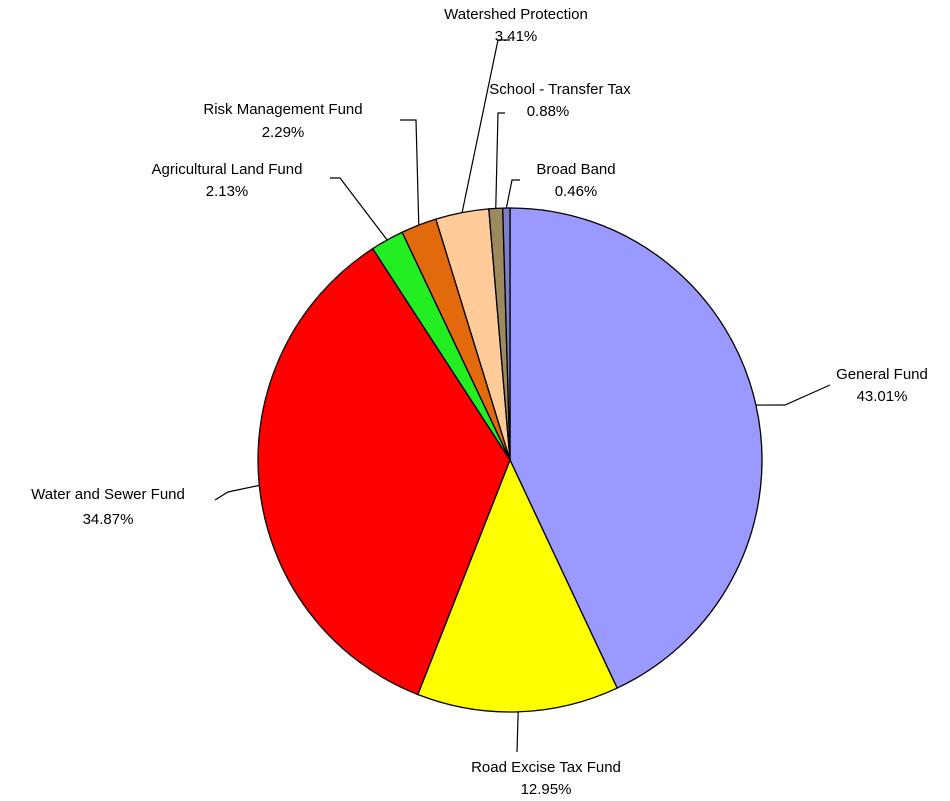  I want to click on slice-value-label: 2.29%, so click(283, 132).